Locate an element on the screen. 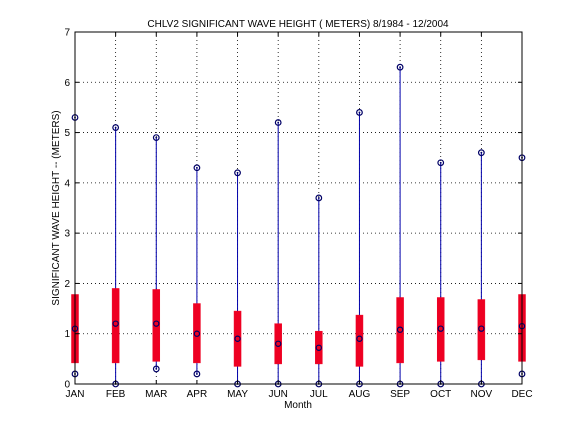  y-tick-label: 7 is located at coordinates (67, 33).